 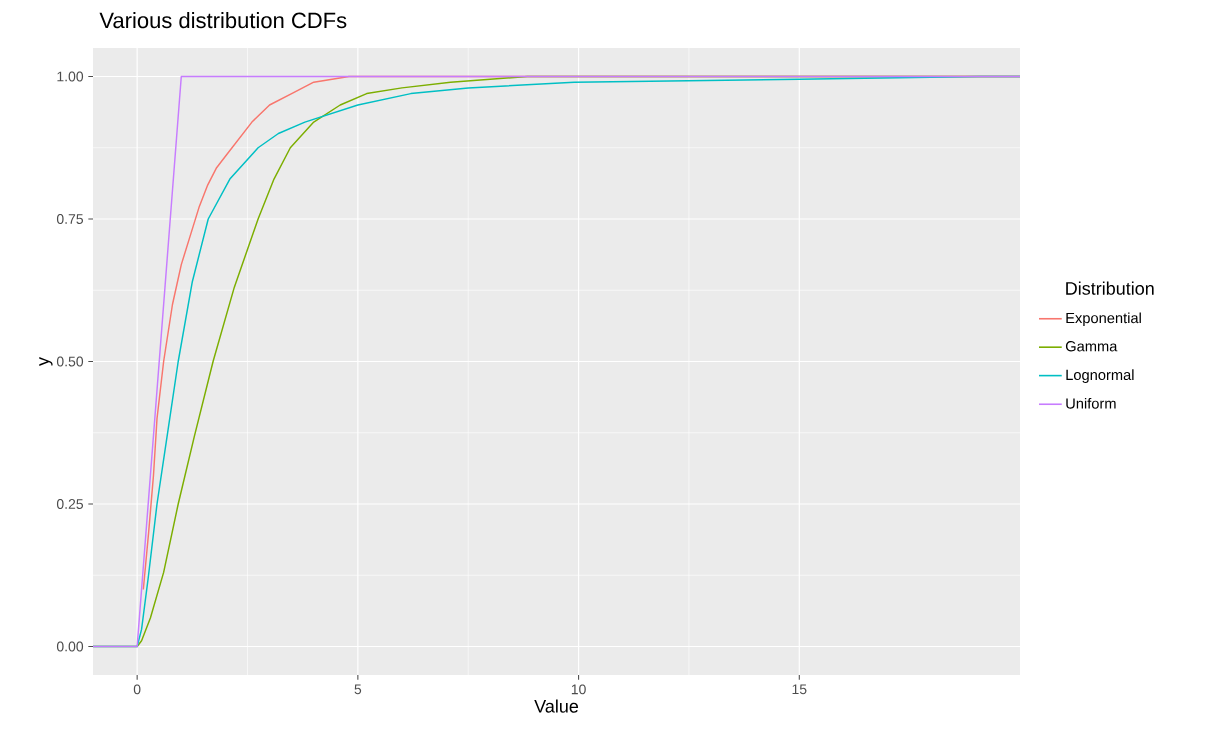 What do you see at coordinates (137, 689) in the screenshot?
I see `x-tick-label: 0` at bounding box center [137, 689].